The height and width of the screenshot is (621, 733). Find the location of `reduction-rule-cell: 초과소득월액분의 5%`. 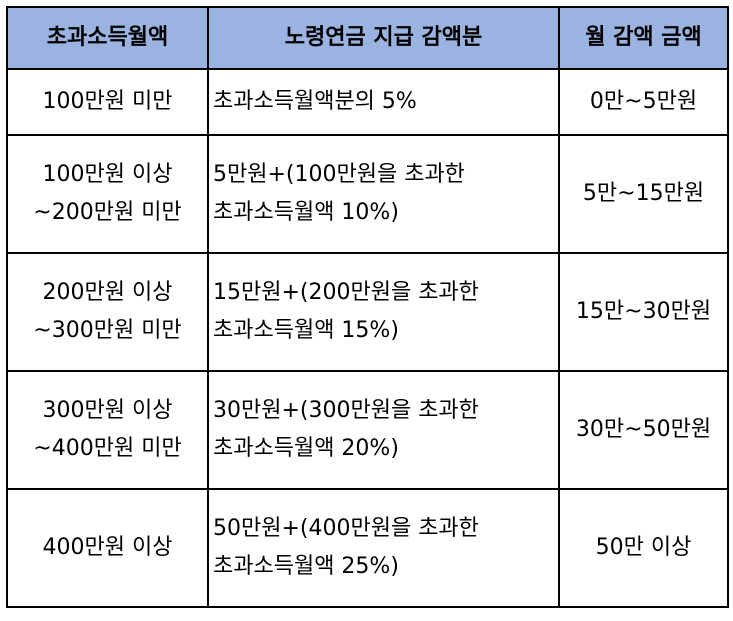

reduction-rule-cell: 초과소득월액분의 5% is located at coordinates (383, 102).